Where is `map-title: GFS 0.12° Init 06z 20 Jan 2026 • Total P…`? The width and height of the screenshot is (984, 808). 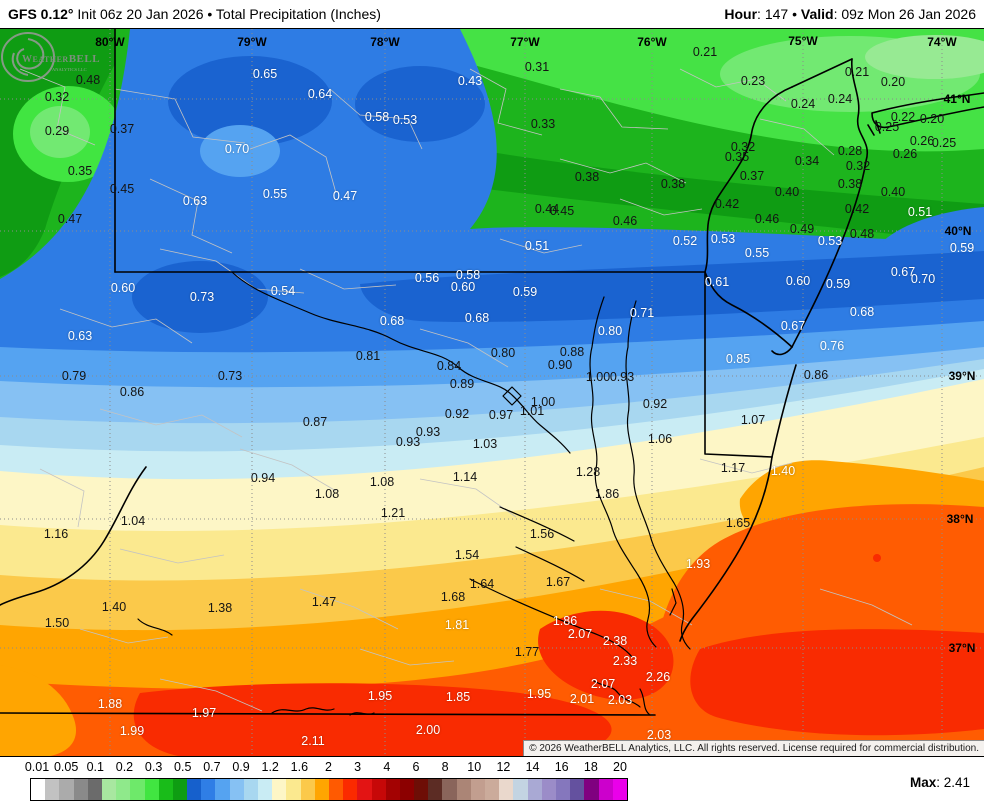 map-title: GFS 0.12° Init 06z 20 Jan 2026 • Total P… is located at coordinates (194, 14).